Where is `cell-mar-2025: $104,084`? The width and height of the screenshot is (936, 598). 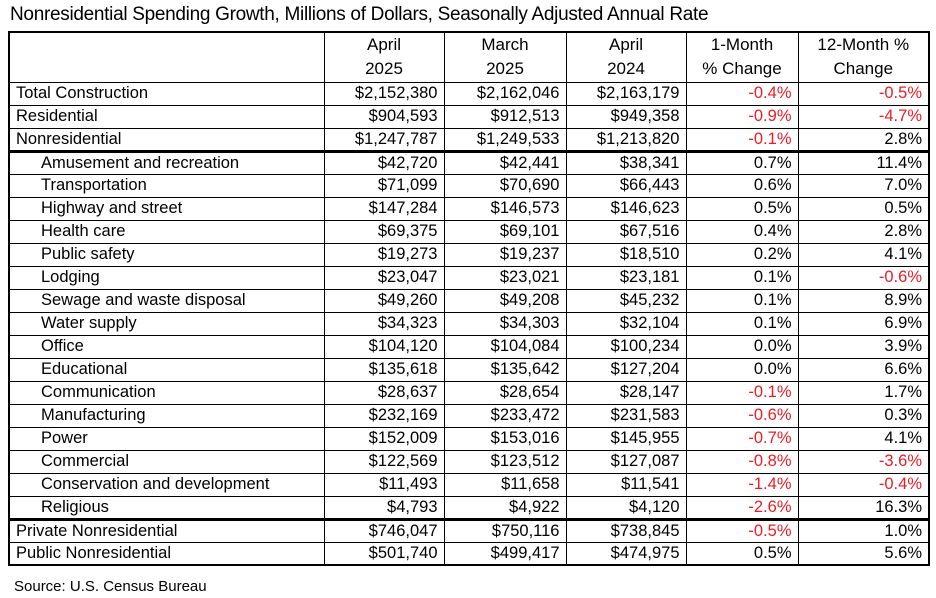
cell-mar-2025: $104,084 is located at coordinates (505, 346).